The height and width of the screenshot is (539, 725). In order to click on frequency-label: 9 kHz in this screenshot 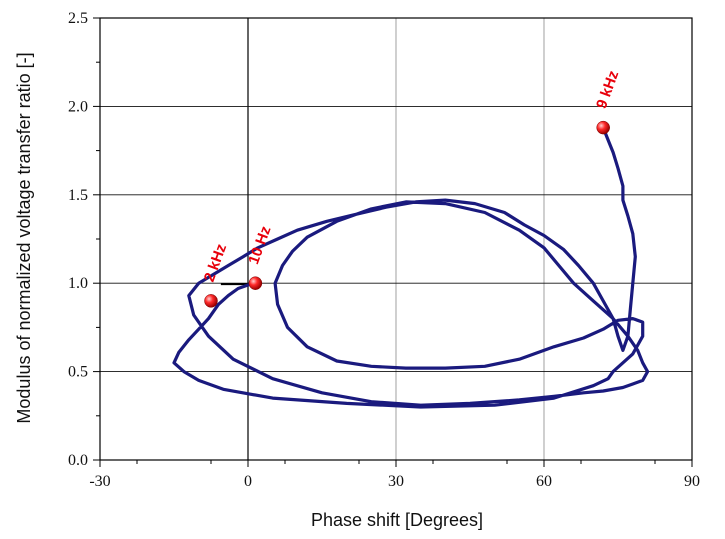, I will do `click(607, 89)`.